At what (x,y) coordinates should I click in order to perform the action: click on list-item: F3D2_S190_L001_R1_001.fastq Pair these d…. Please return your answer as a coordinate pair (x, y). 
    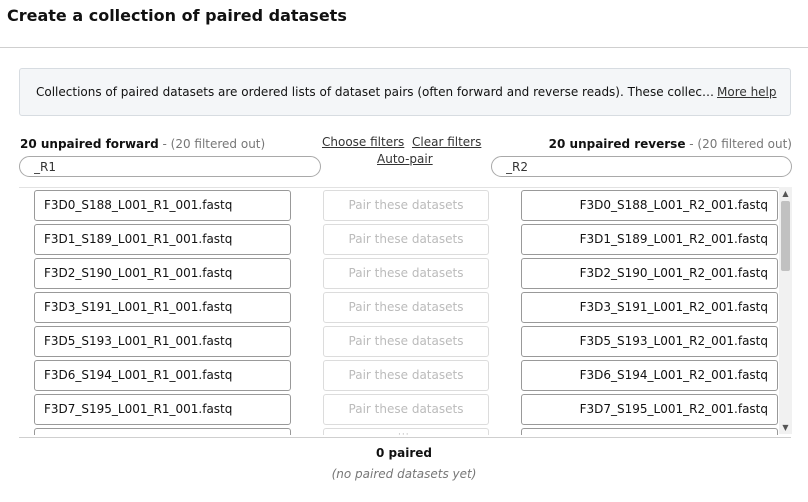
    Looking at the image, I should click on (405, 273).